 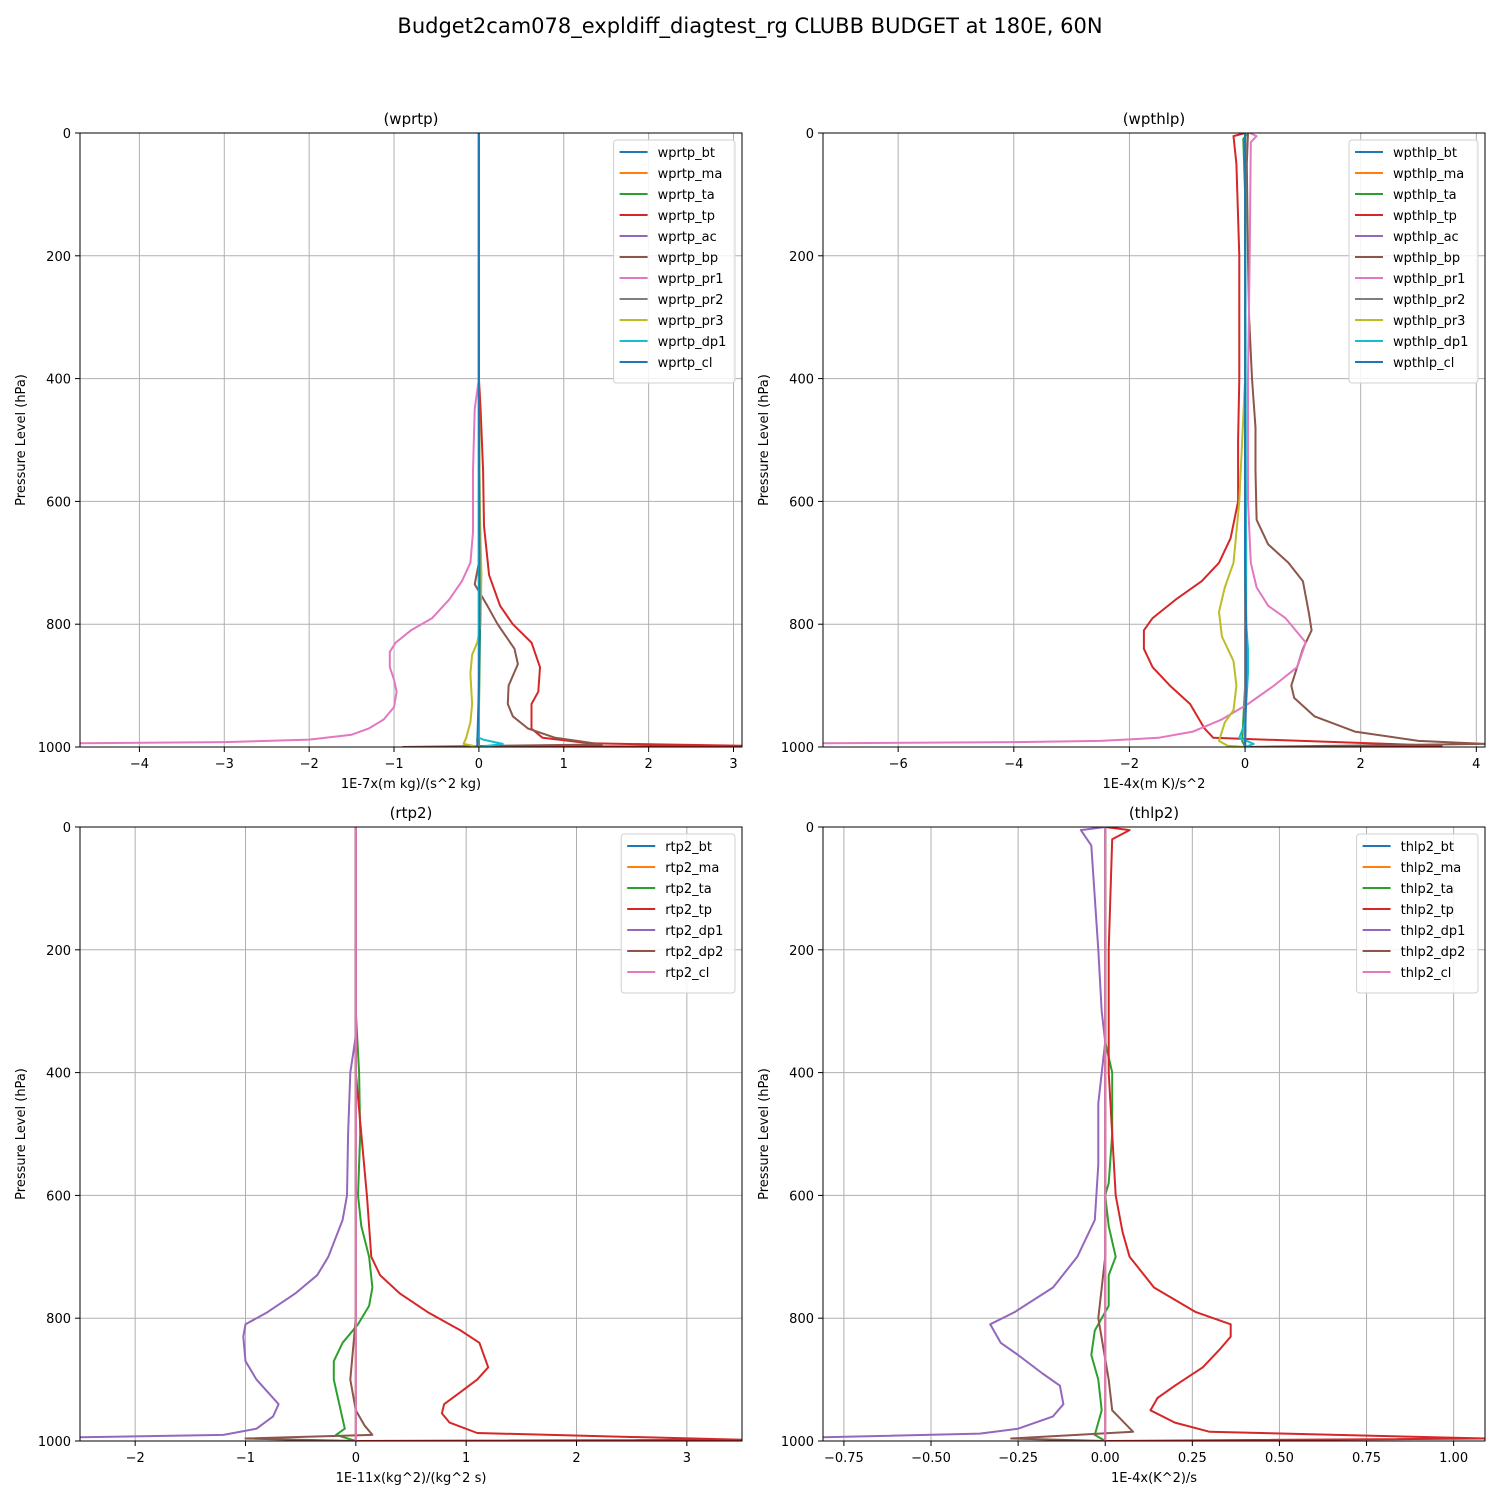 I want to click on x-tick-label: 0.50, so click(x=1279, y=1458).